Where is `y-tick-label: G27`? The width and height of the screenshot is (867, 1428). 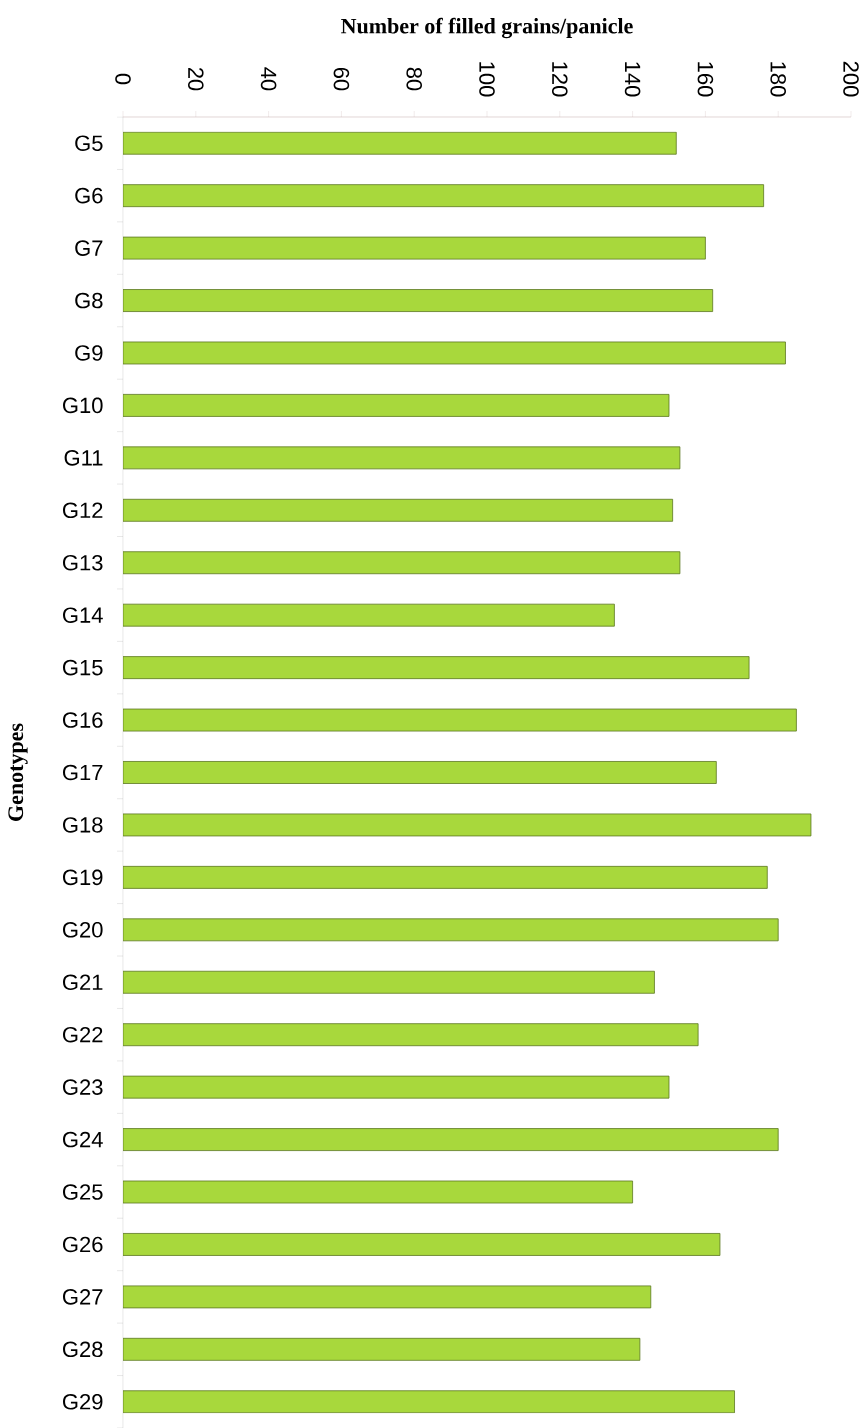
y-tick-label: G27 is located at coordinates (83, 1297).